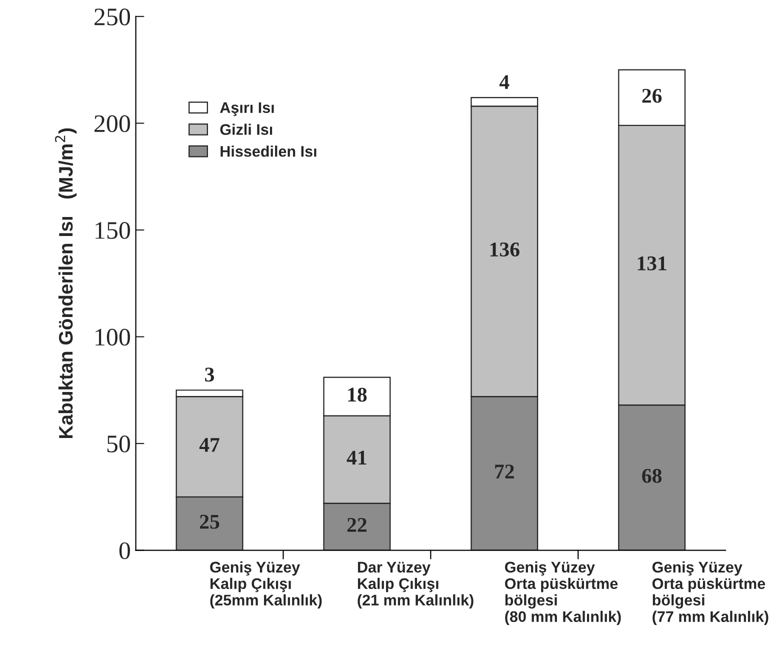  What do you see at coordinates (124, 551) in the screenshot?
I see `y-tick-label: 0` at bounding box center [124, 551].